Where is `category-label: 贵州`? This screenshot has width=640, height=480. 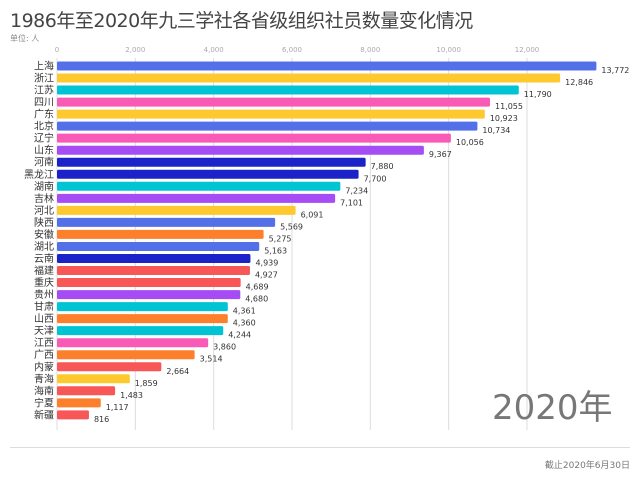 category-label: 贵州 is located at coordinates (44, 294).